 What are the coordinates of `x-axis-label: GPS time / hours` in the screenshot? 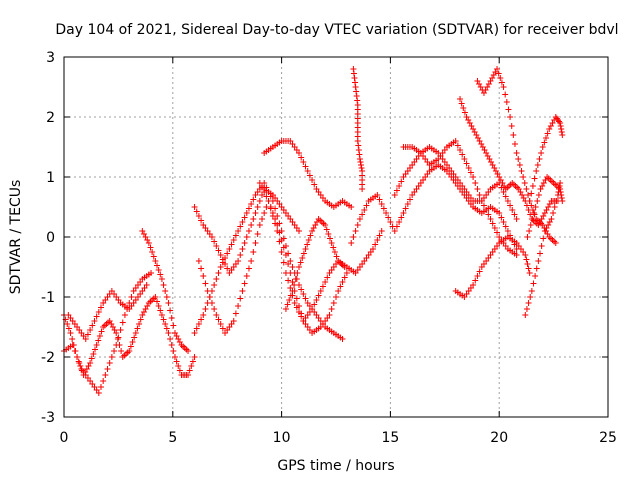 It's located at (335, 466).